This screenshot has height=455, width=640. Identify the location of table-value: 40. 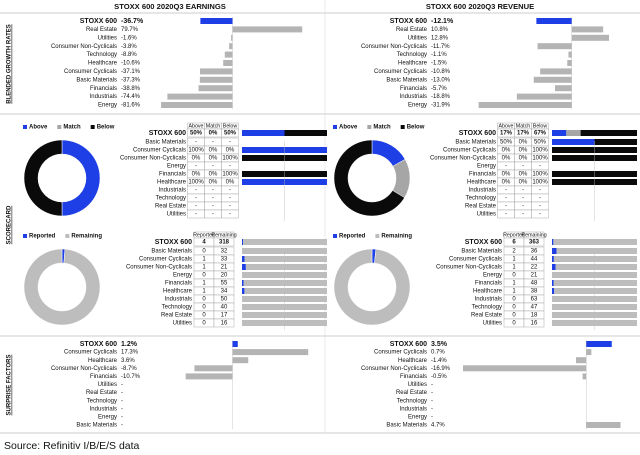
(224, 308).